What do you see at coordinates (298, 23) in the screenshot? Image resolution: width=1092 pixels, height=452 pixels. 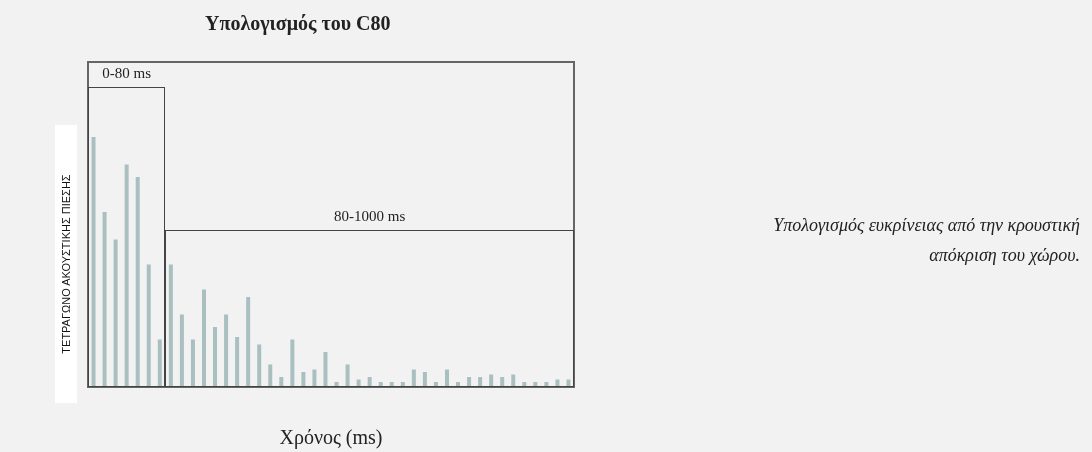 I see `chart-title: Υπολογισμός του C80` at bounding box center [298, 23].